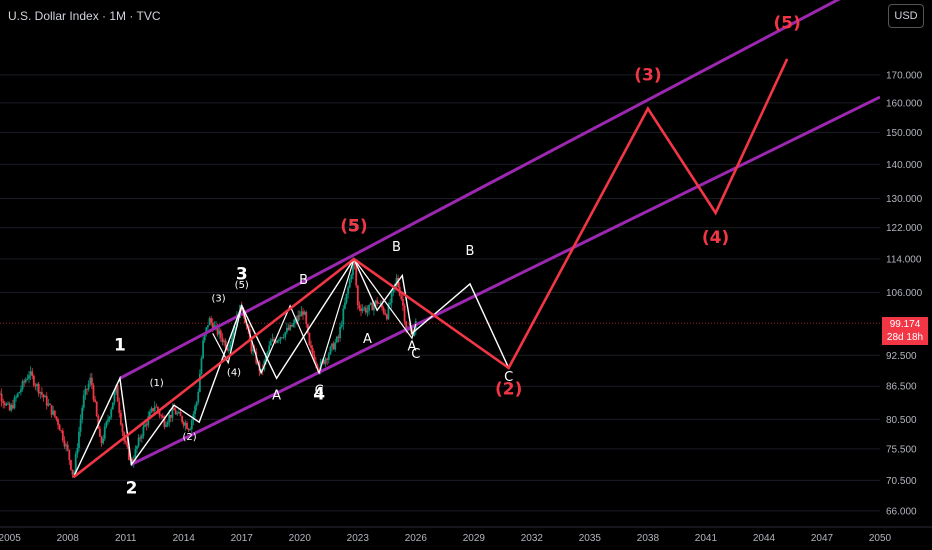 This screenshot has width=932, height=550. I want to click on price-tick-label: 170.000, so click(904, 75).